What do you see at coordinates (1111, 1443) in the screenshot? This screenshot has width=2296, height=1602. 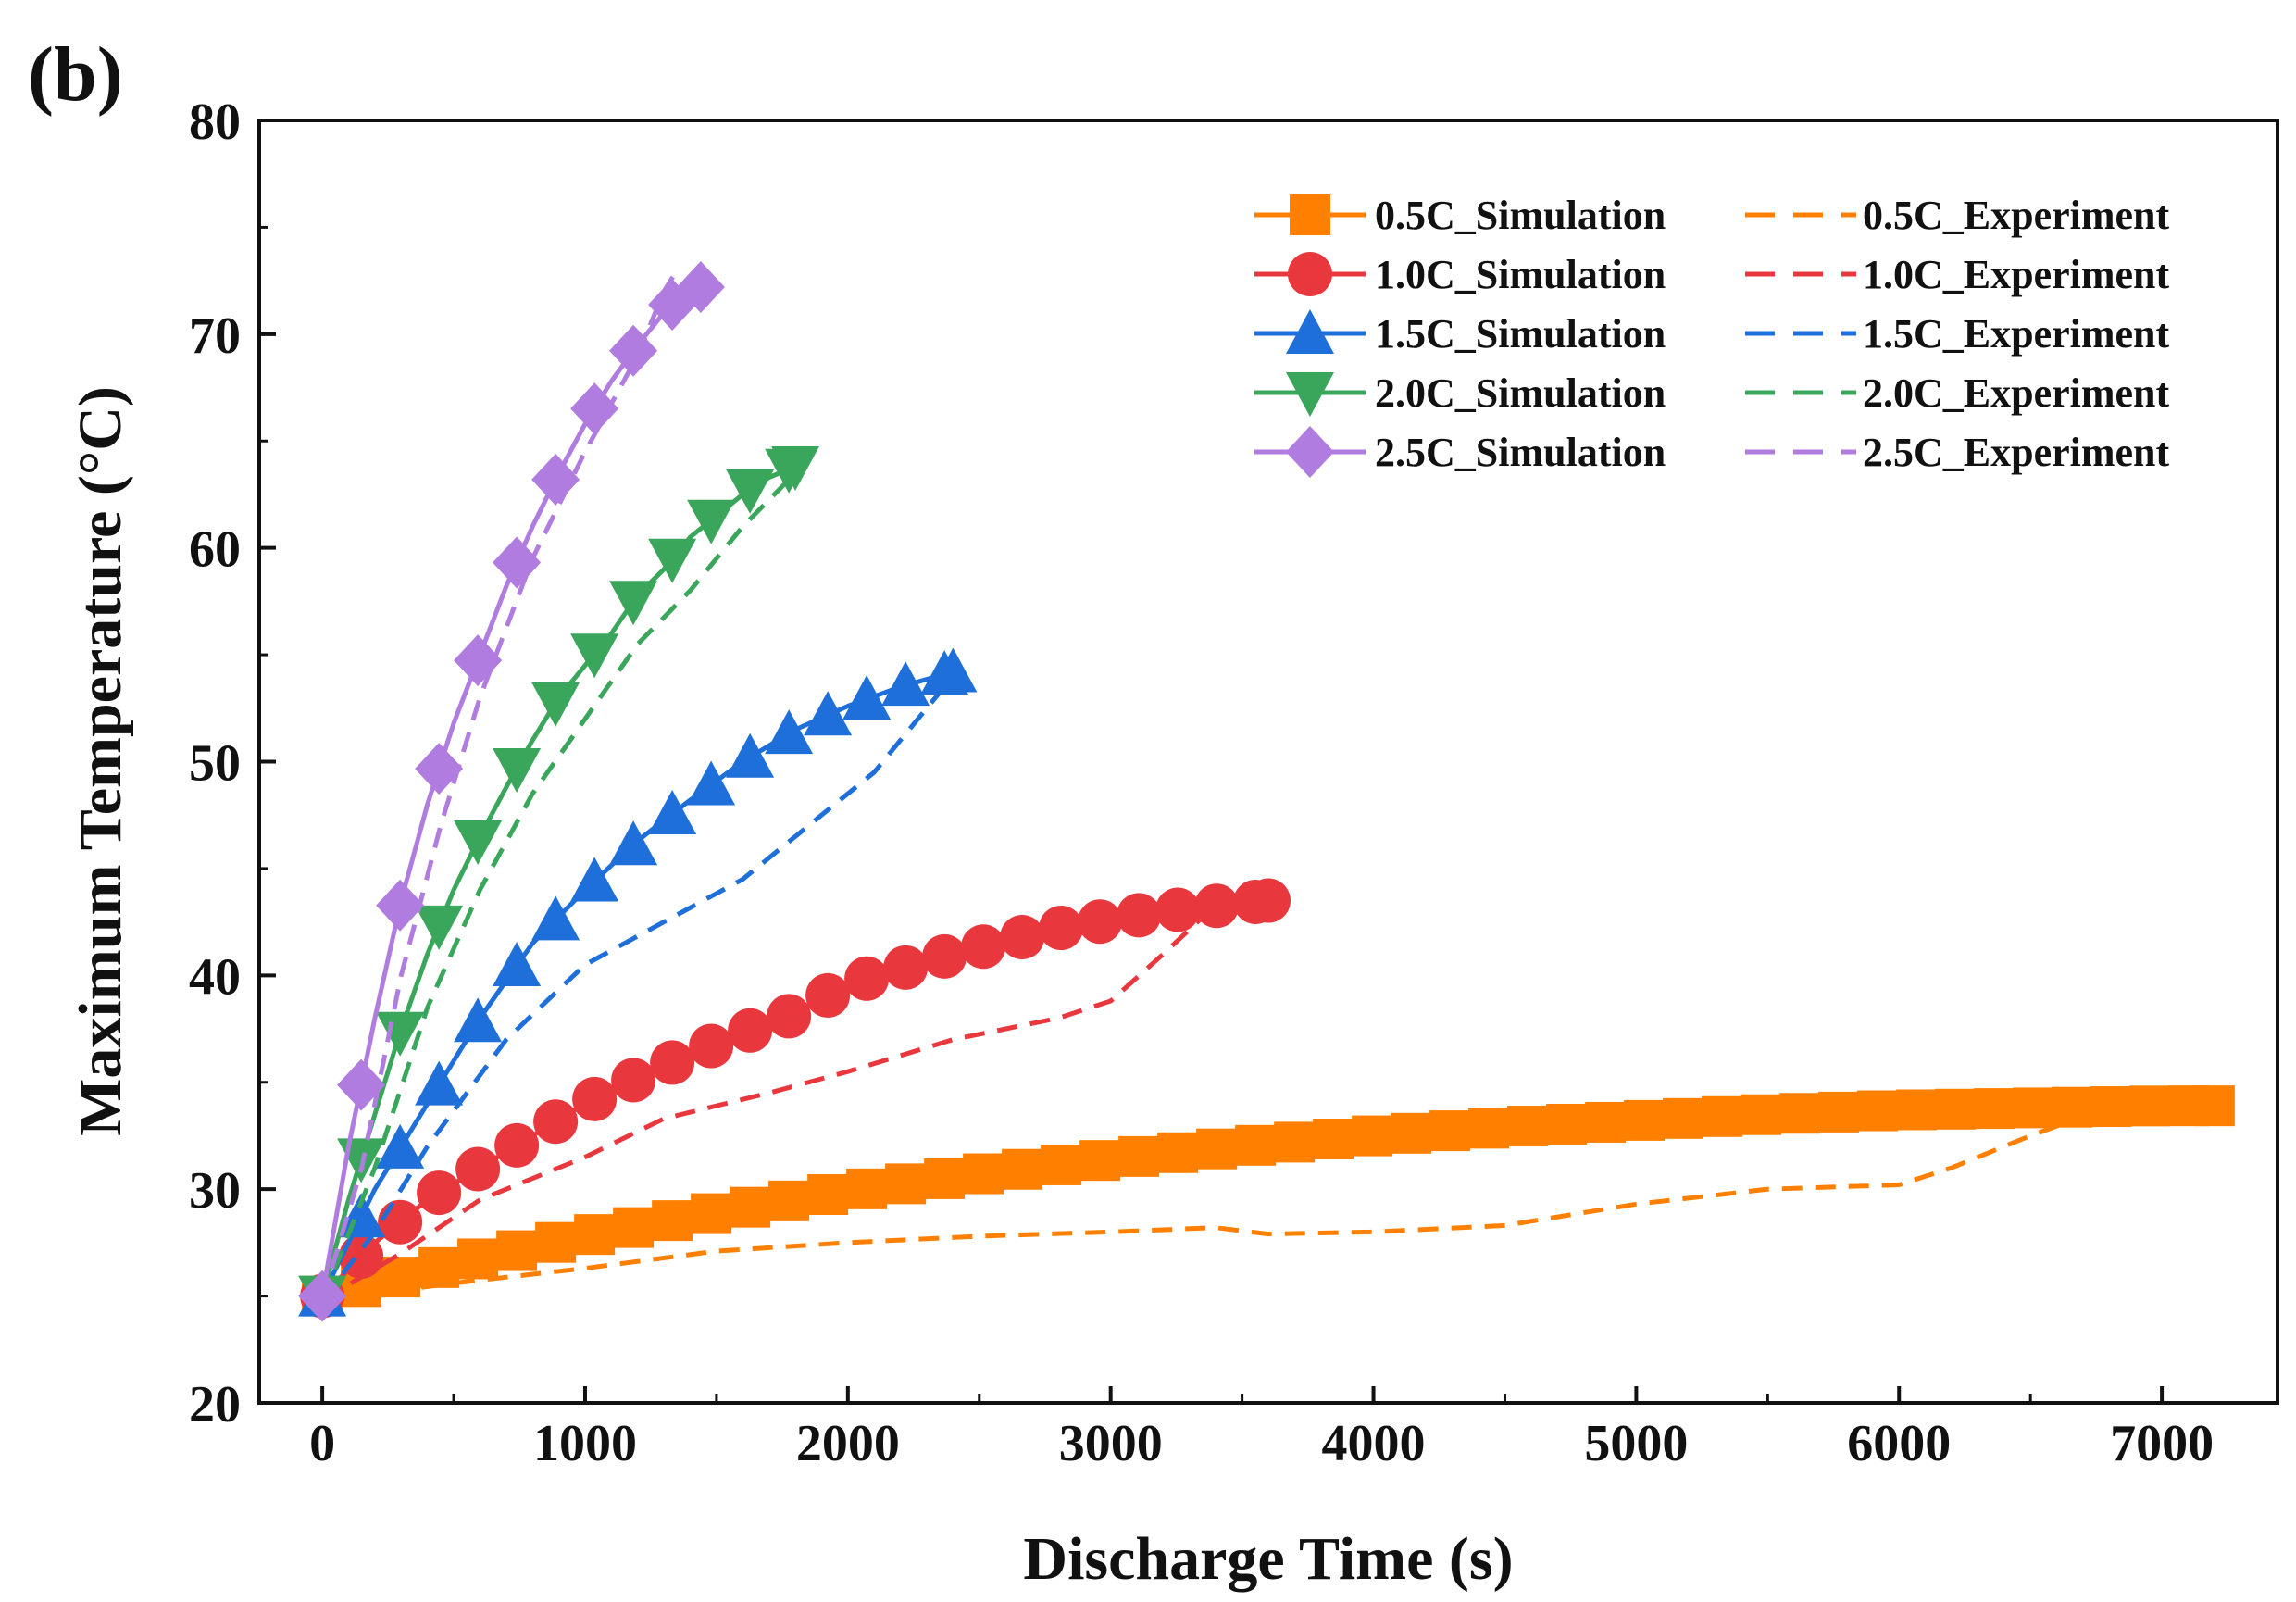 I see `x-tick-label: 3000` at bounding box center [1111, 1443].